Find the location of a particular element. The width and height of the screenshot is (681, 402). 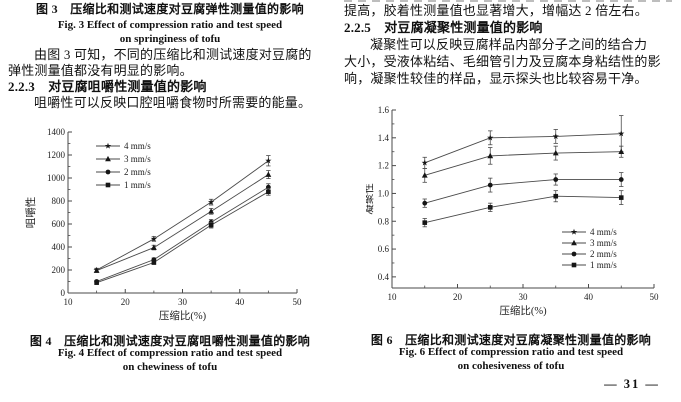

left-paragraph1-line2: 弹性测量值都没有明显的影响。 is located at coordinates (100, 70).